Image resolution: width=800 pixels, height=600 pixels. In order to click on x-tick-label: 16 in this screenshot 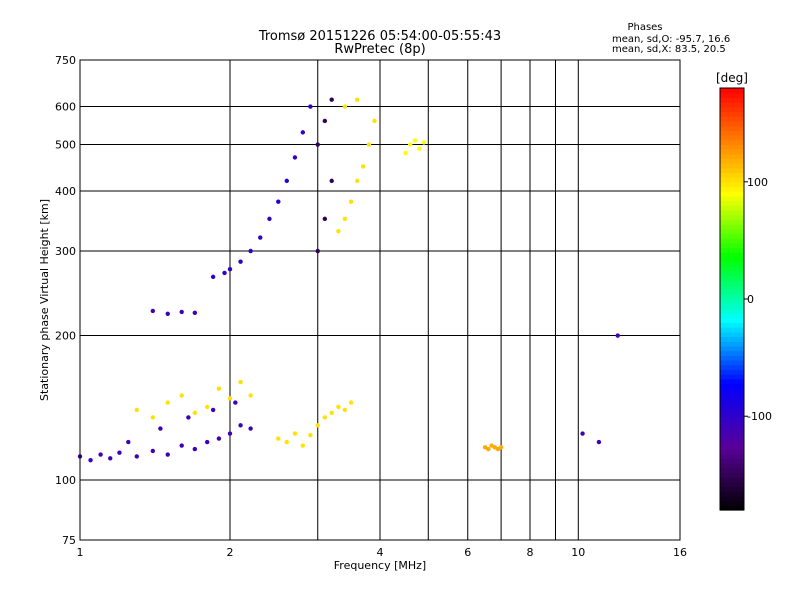, I will do `click(680, 552)`.